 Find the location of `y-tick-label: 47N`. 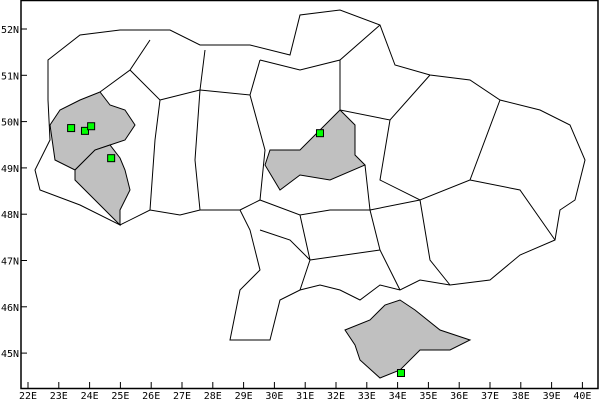

y-tick-label: 47N is located at coordinates (10, 262).